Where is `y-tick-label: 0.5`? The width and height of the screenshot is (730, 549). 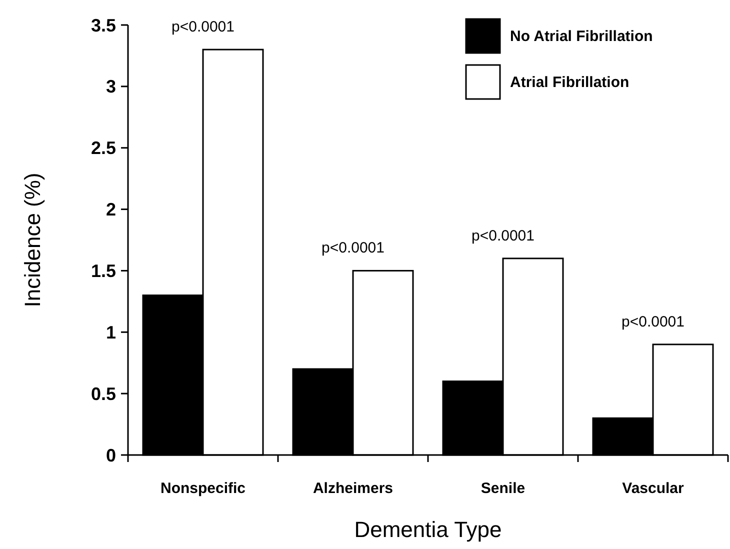 y-tick-label: 0.5 is located at coordinates (103, 394).